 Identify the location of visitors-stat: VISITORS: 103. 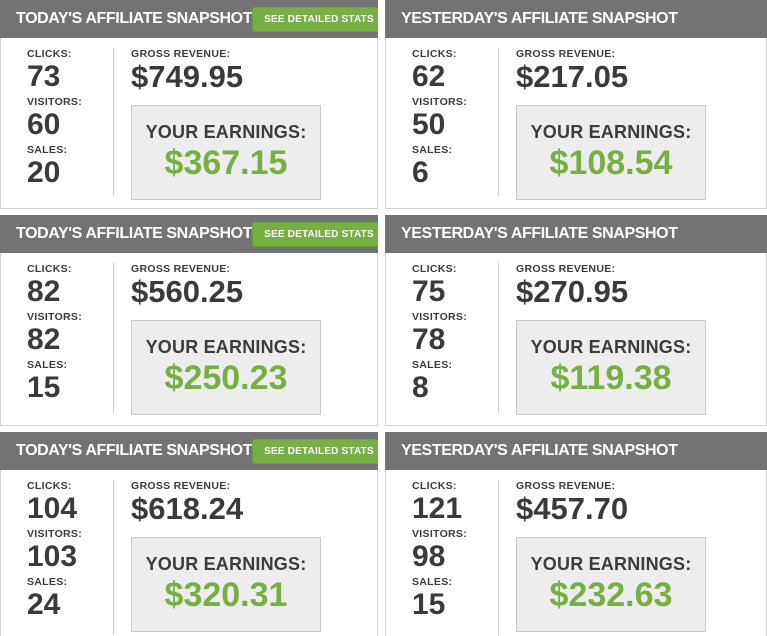
(70, 550).